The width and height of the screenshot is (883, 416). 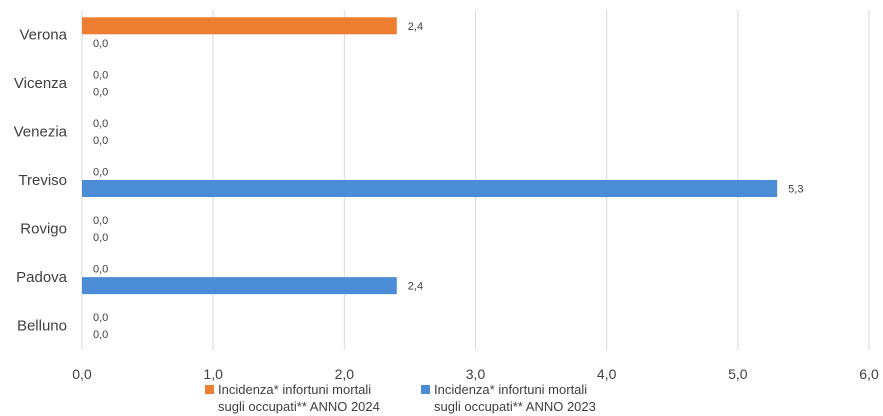 I want to click on data-label: 5,3, so click(x=795, y=190).